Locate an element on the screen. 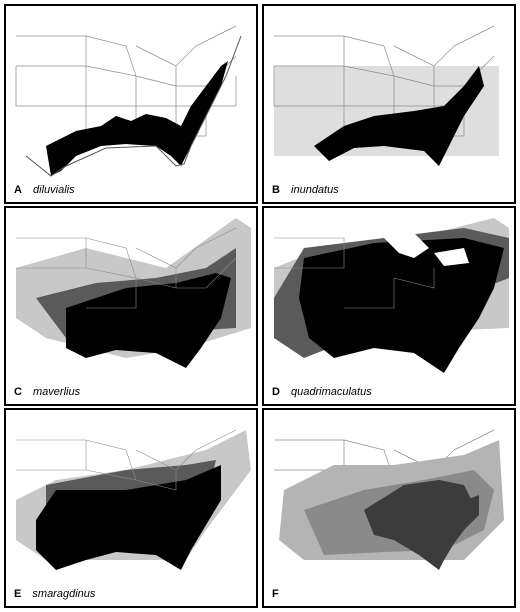  panel-letter: E is located at coordinates (18, 594).